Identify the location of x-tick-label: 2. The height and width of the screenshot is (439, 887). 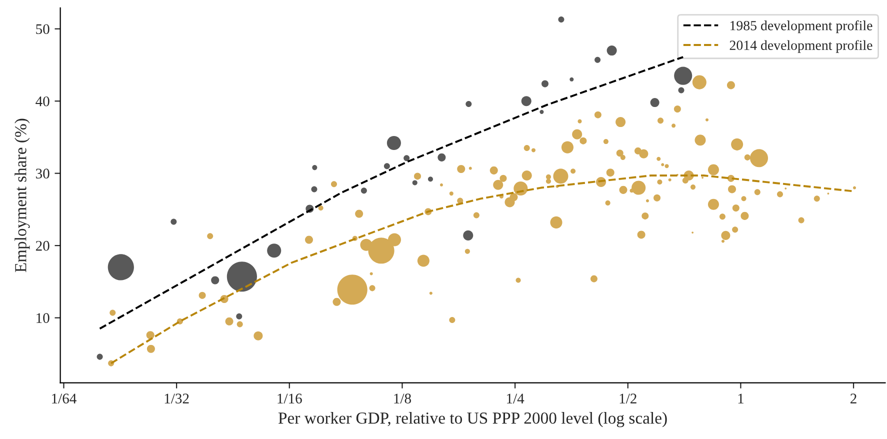
(853, 399).